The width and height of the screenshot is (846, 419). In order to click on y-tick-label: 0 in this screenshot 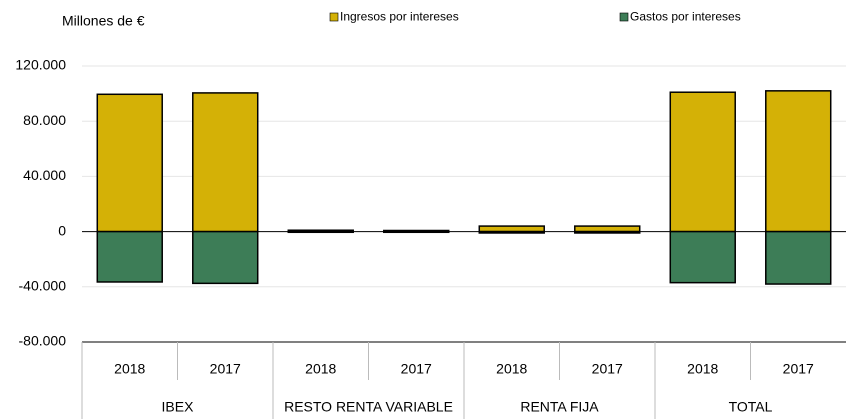, I will do `click(62, 230)`.